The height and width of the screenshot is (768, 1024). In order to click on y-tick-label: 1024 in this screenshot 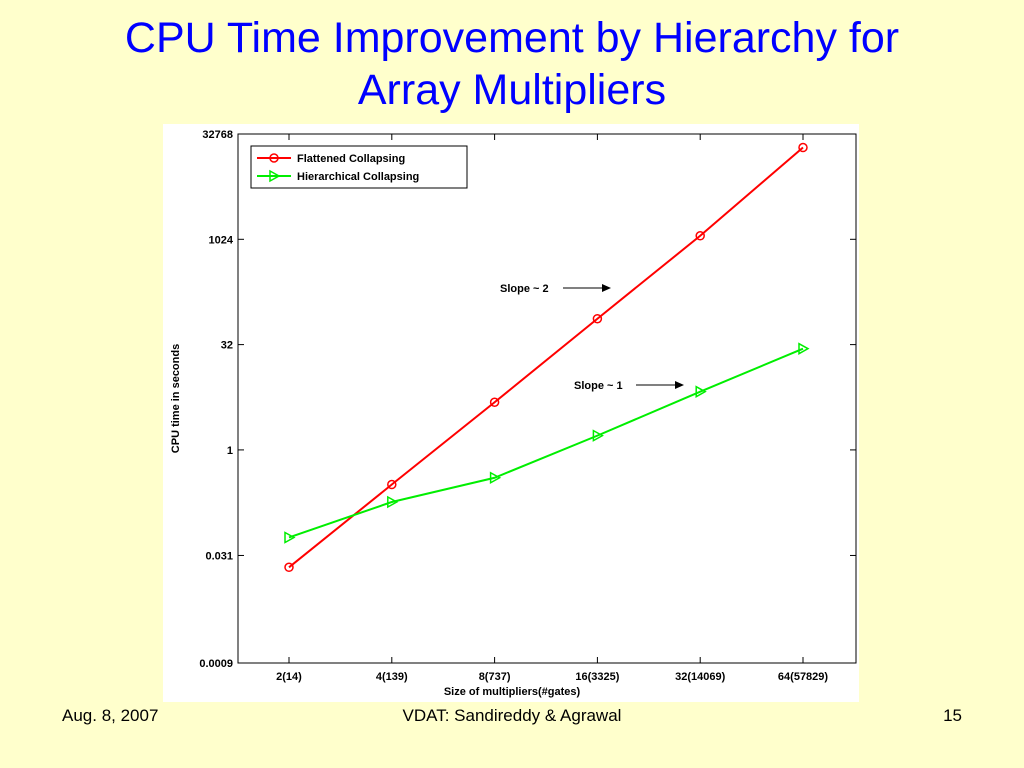, I will do `click(221, 240)`.